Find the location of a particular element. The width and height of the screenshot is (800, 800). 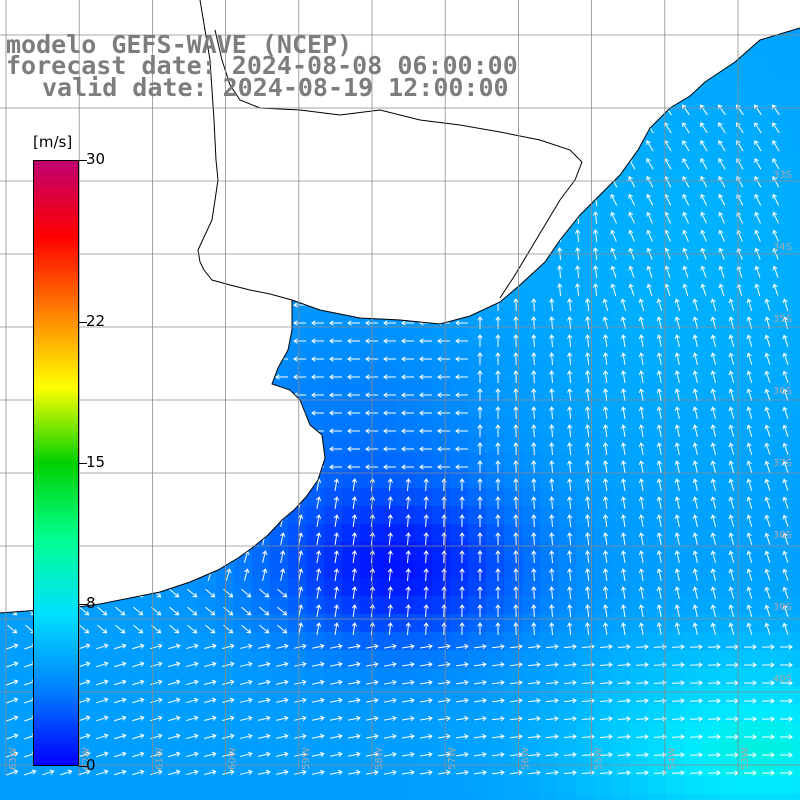

longitude-label: 56W is located at coordinates (525, 758).